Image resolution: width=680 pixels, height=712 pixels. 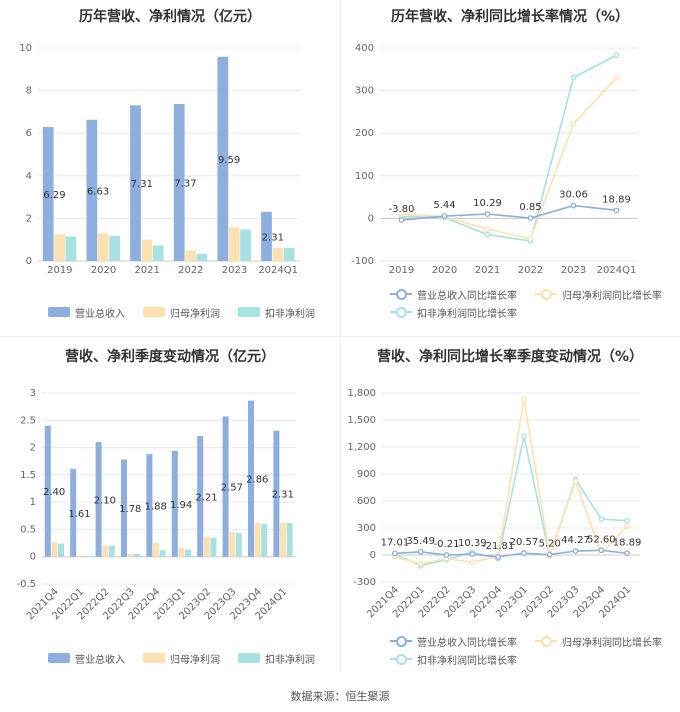 I want to click on legend-label: 归母净利润同比增长率, so click(x=612, y=643).